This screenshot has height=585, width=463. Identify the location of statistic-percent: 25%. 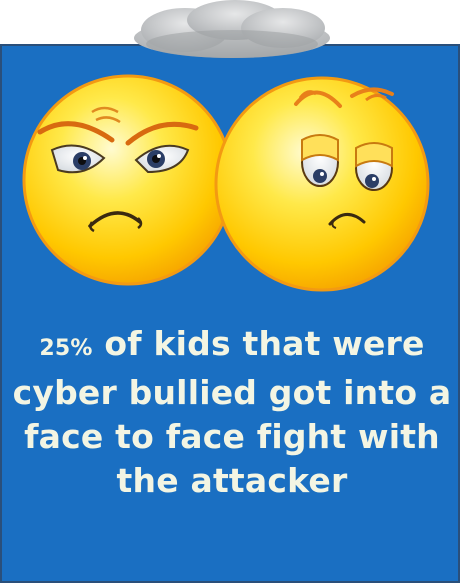
(66, 348).